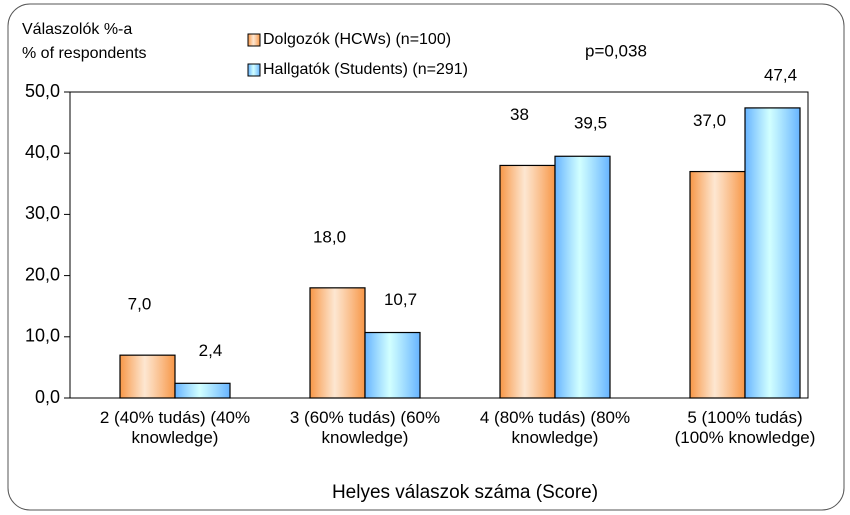 This screenshot has width=850, height=515. I want to click on value-label: 47,4, so click(780, 74).